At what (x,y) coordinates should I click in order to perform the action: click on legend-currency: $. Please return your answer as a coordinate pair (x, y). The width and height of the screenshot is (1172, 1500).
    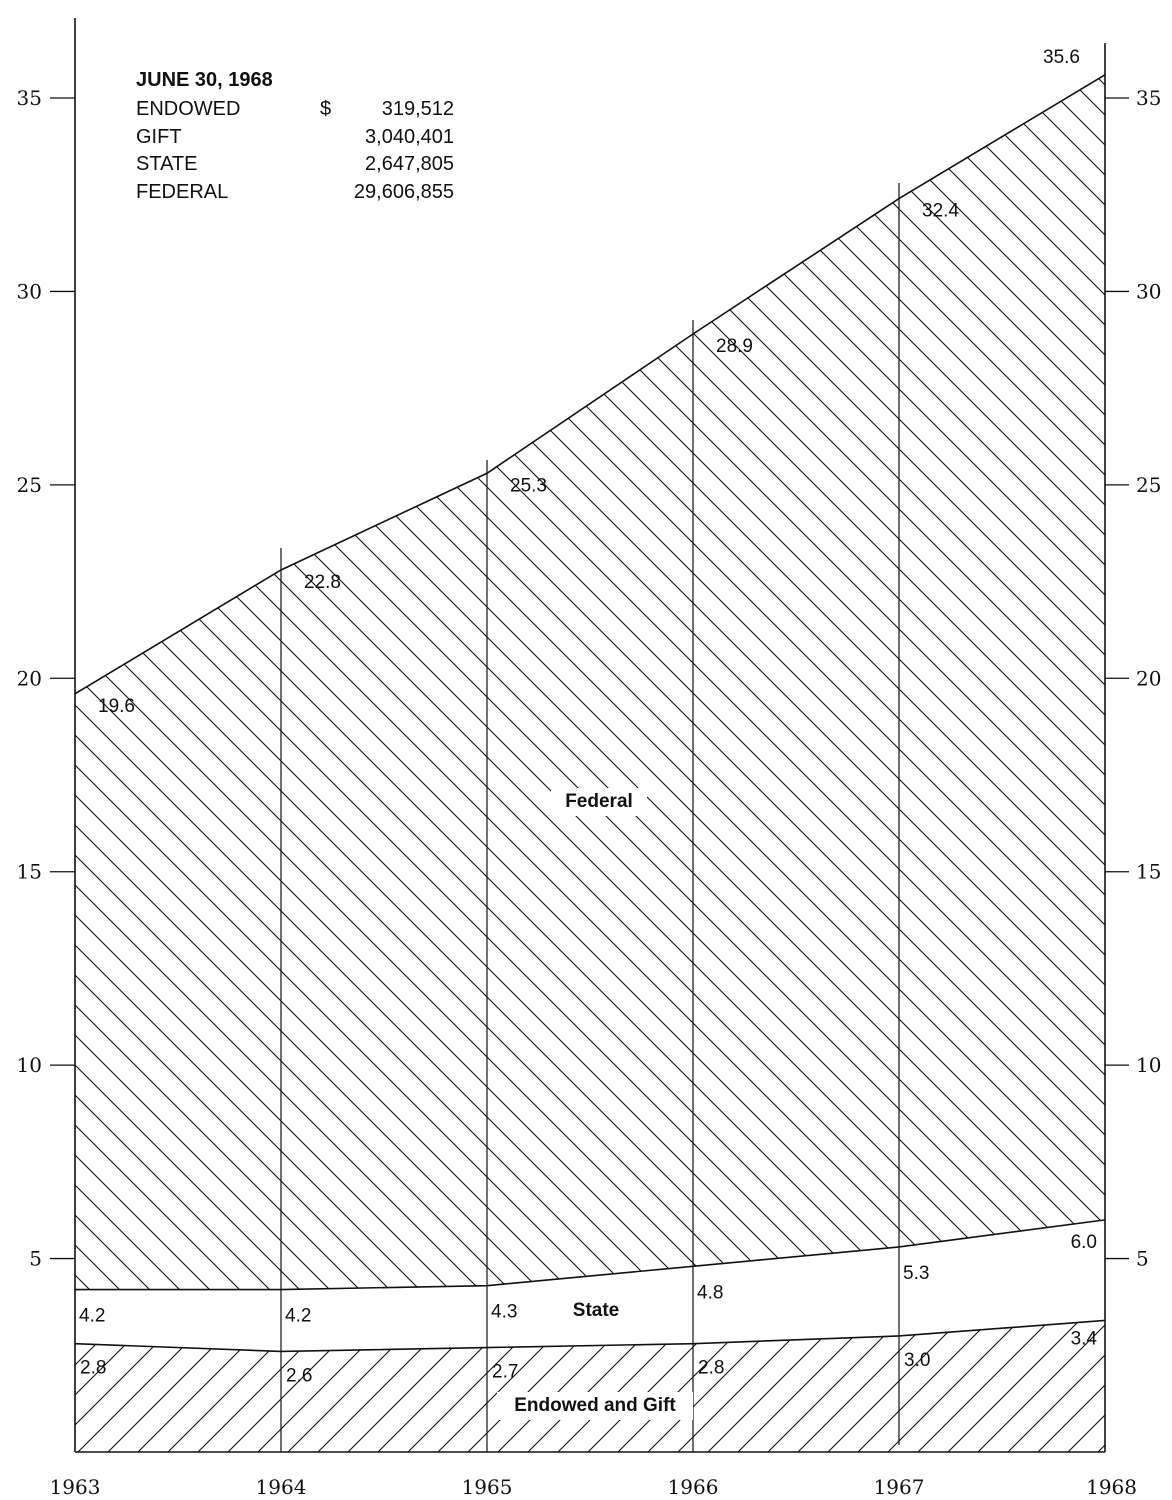
    Looking at the image, I should click on (325, 109).